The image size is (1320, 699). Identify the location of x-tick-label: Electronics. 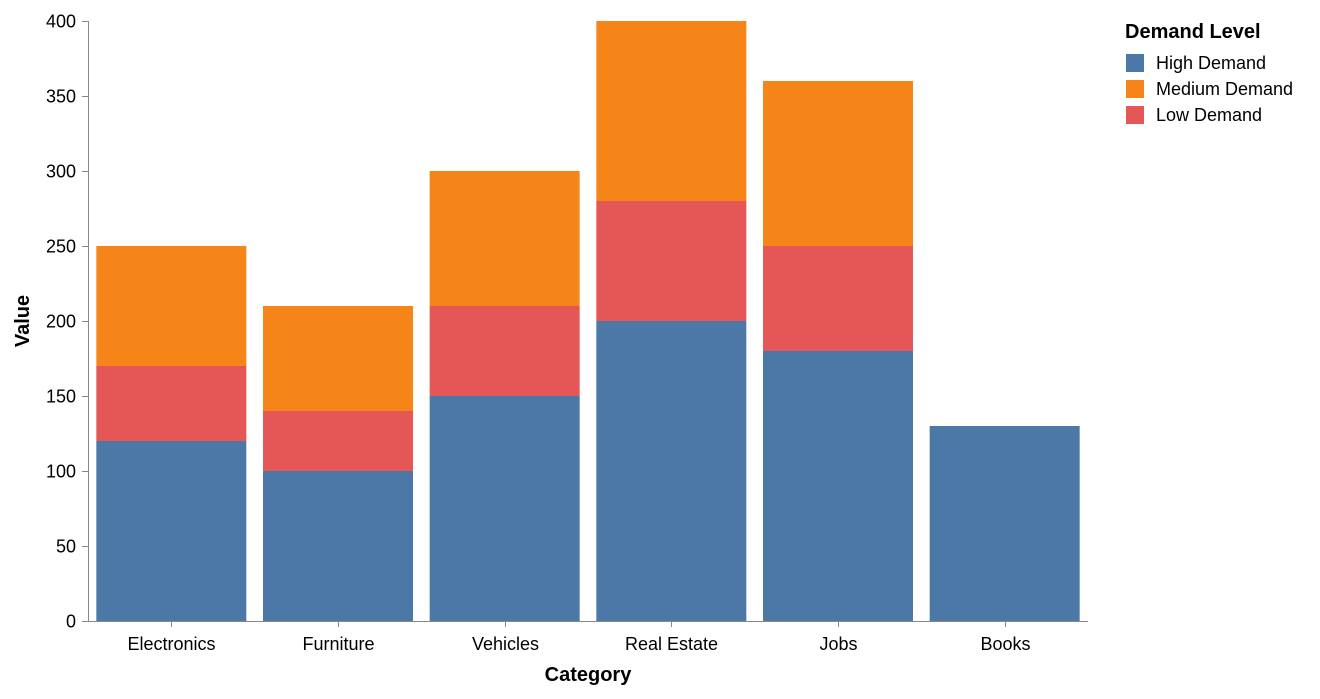
(171, 644).